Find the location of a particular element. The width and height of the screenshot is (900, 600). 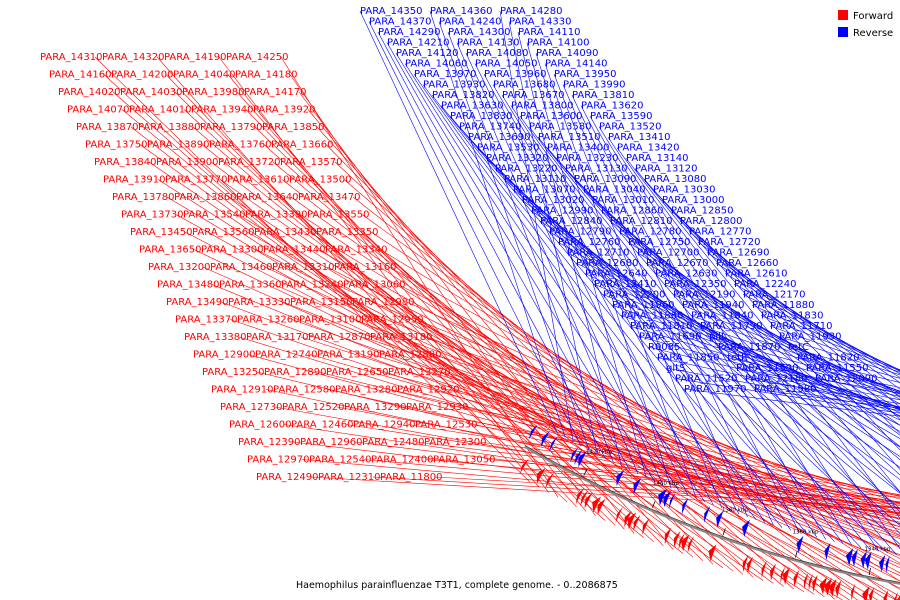

gene-label: PARA_12640 is located at coordinates (616, 274).